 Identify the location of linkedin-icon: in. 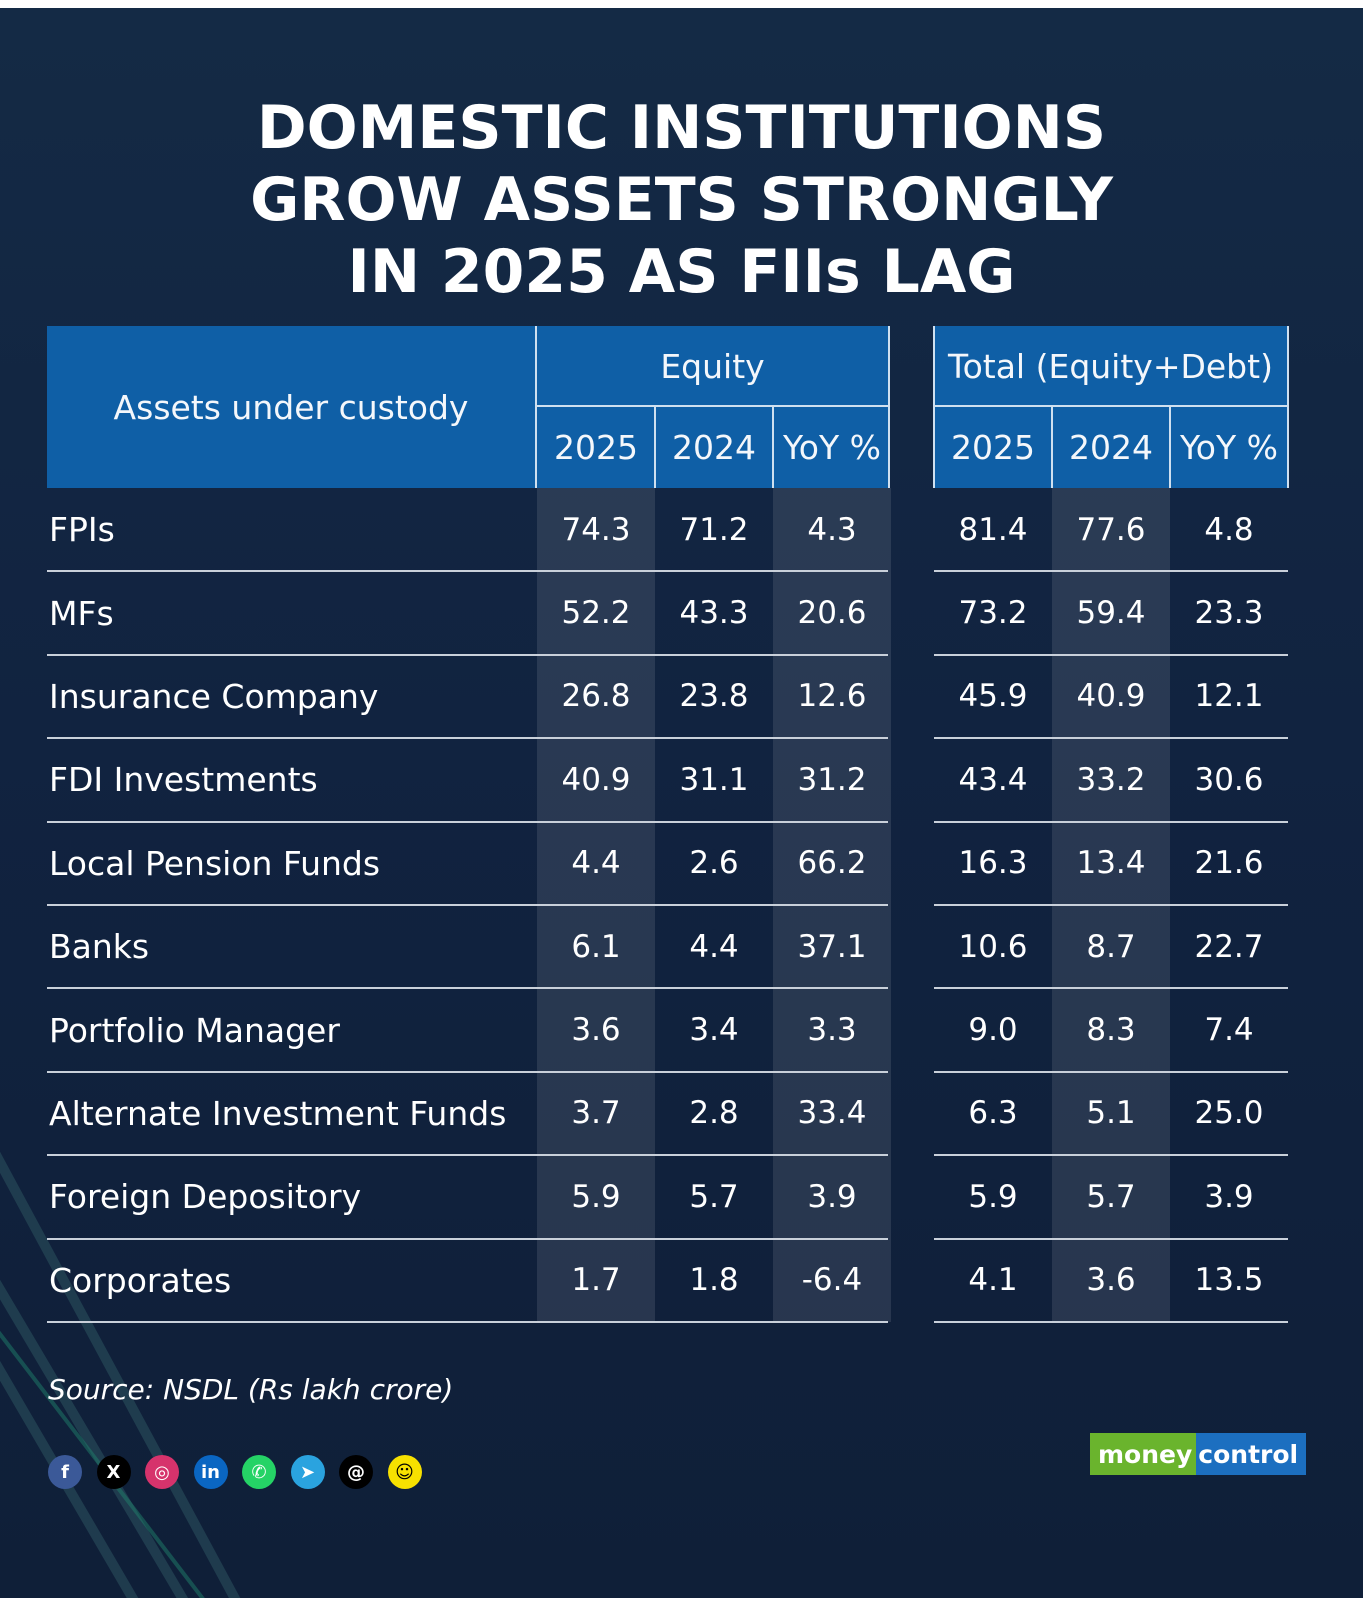
(210, 1472).